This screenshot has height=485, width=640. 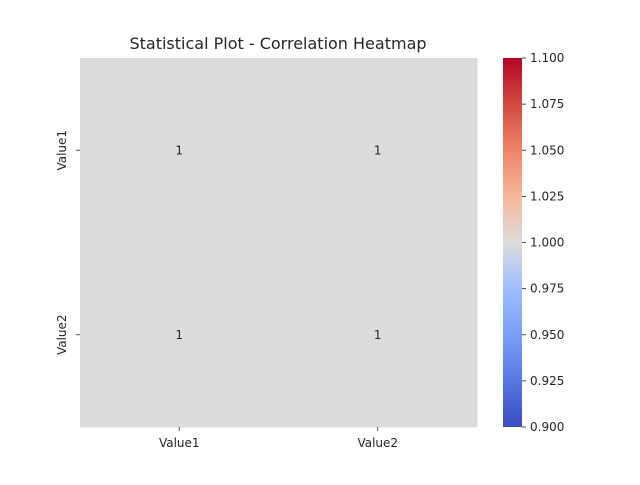 What do you see at coordinates (547, 196) in the screenshot?
I see `colorbar-tick-label: 1.025` at bounding box center [547, 196].